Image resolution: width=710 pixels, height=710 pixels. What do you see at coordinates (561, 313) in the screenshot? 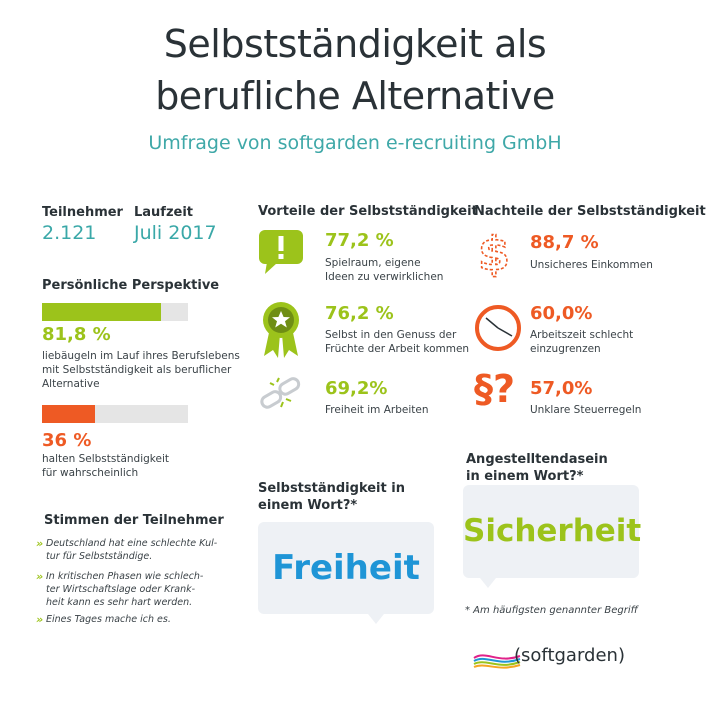
I see `cons-value-2: 60,0%` at bounding box center [561, 313].